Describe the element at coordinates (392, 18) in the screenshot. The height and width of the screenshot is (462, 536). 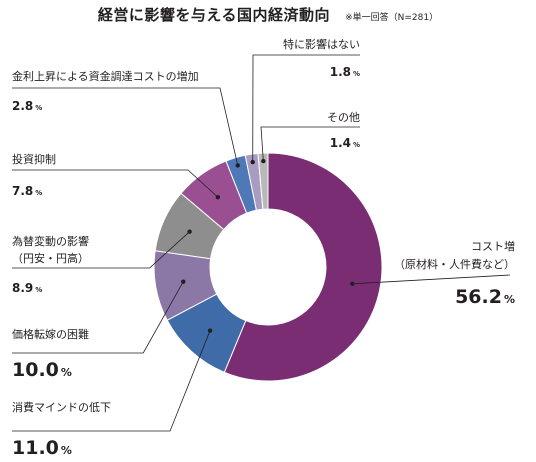
I see `chart-note: ※単一回答（N=281）` at that location.